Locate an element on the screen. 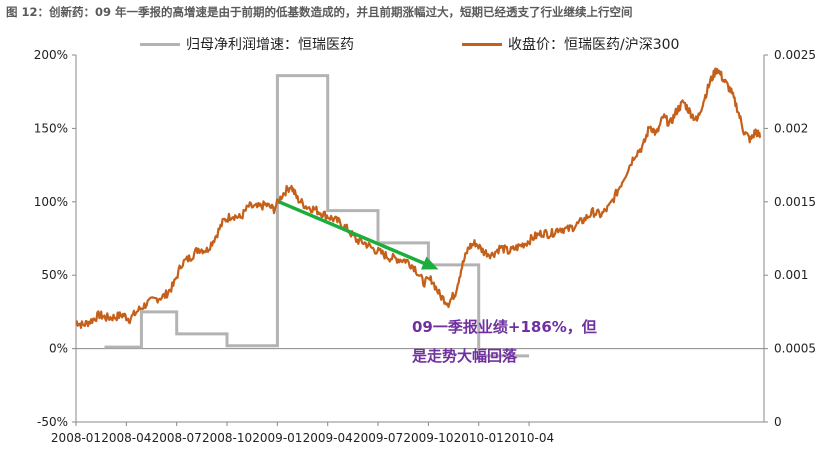 This screenshot has width=821, height=459. legend-item-price-ratio: 收盘价：恒瑞医药/沪深300 is located at coordinates (570, 44).